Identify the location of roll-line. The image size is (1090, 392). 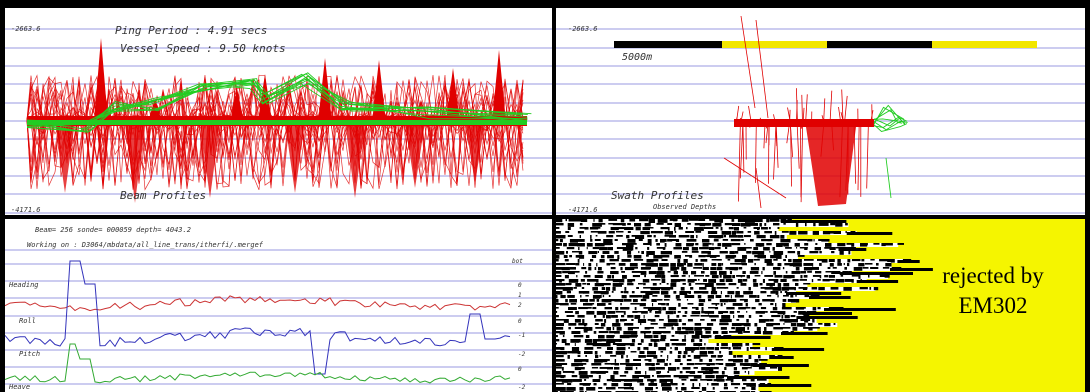
(258, 303).